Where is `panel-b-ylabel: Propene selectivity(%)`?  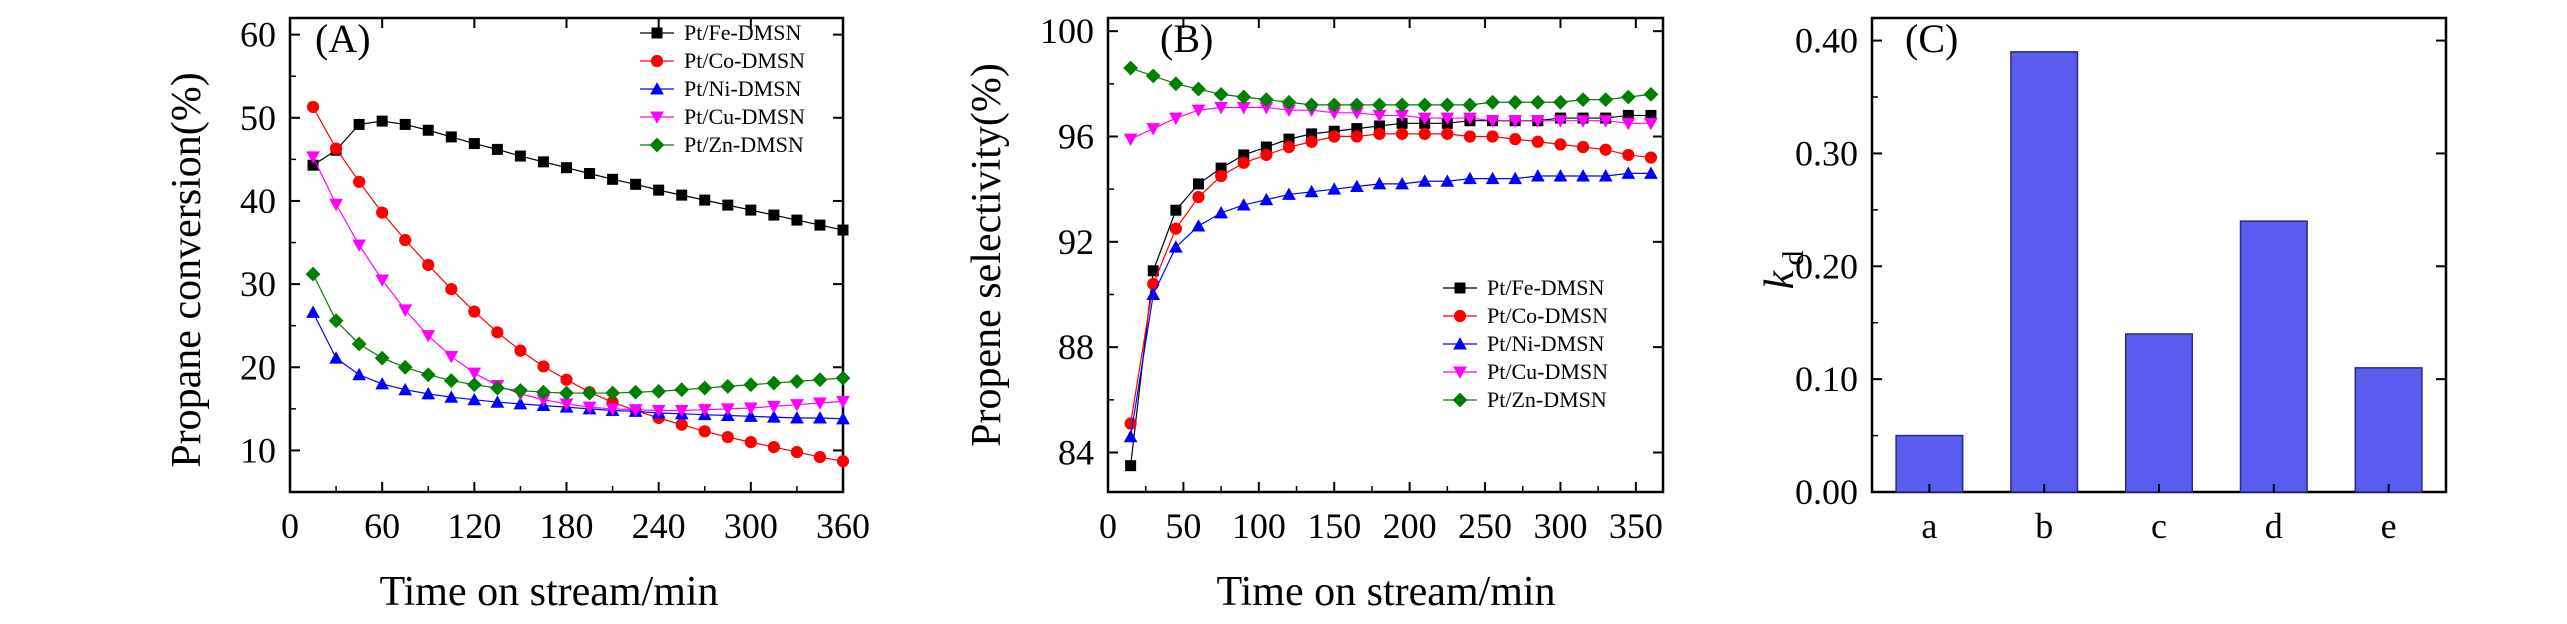
panel-b-ylabel: Propene selectivity(%) is located at coordinates (987, 255).